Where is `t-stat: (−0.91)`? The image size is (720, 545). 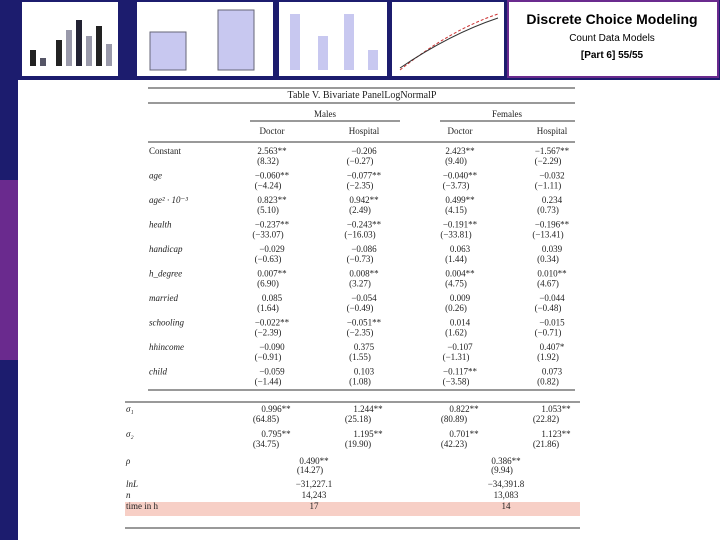 t-stat: (−0.91) is located at coordinates (268, 357).